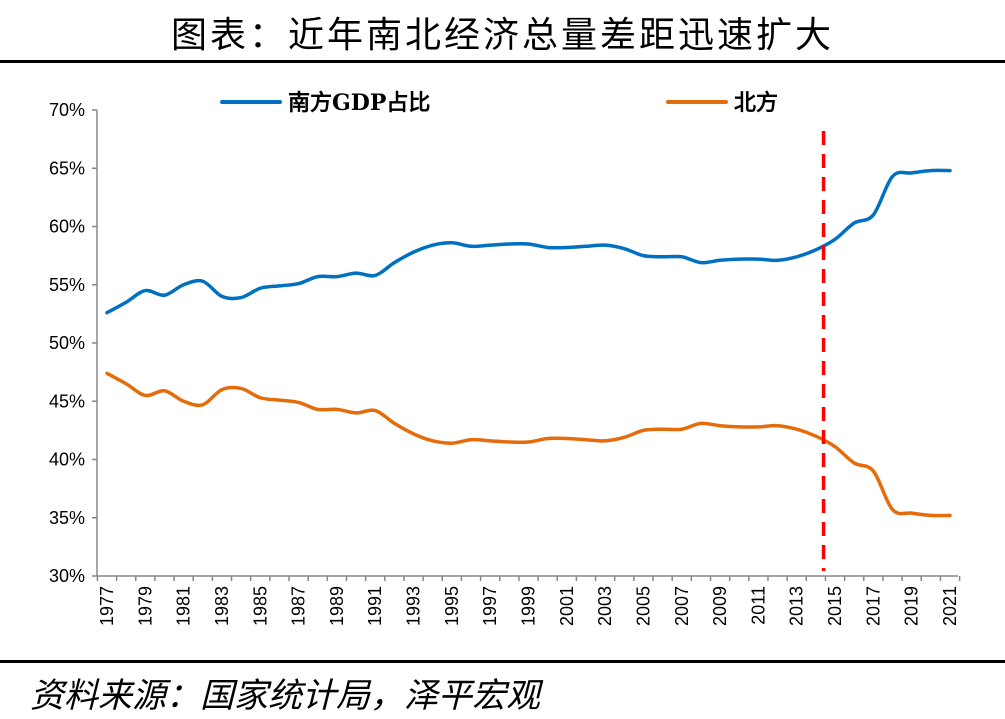 This screenshot has height=719, width=1005. I want to click on x-tick-label: 2005, so click(643, 606).